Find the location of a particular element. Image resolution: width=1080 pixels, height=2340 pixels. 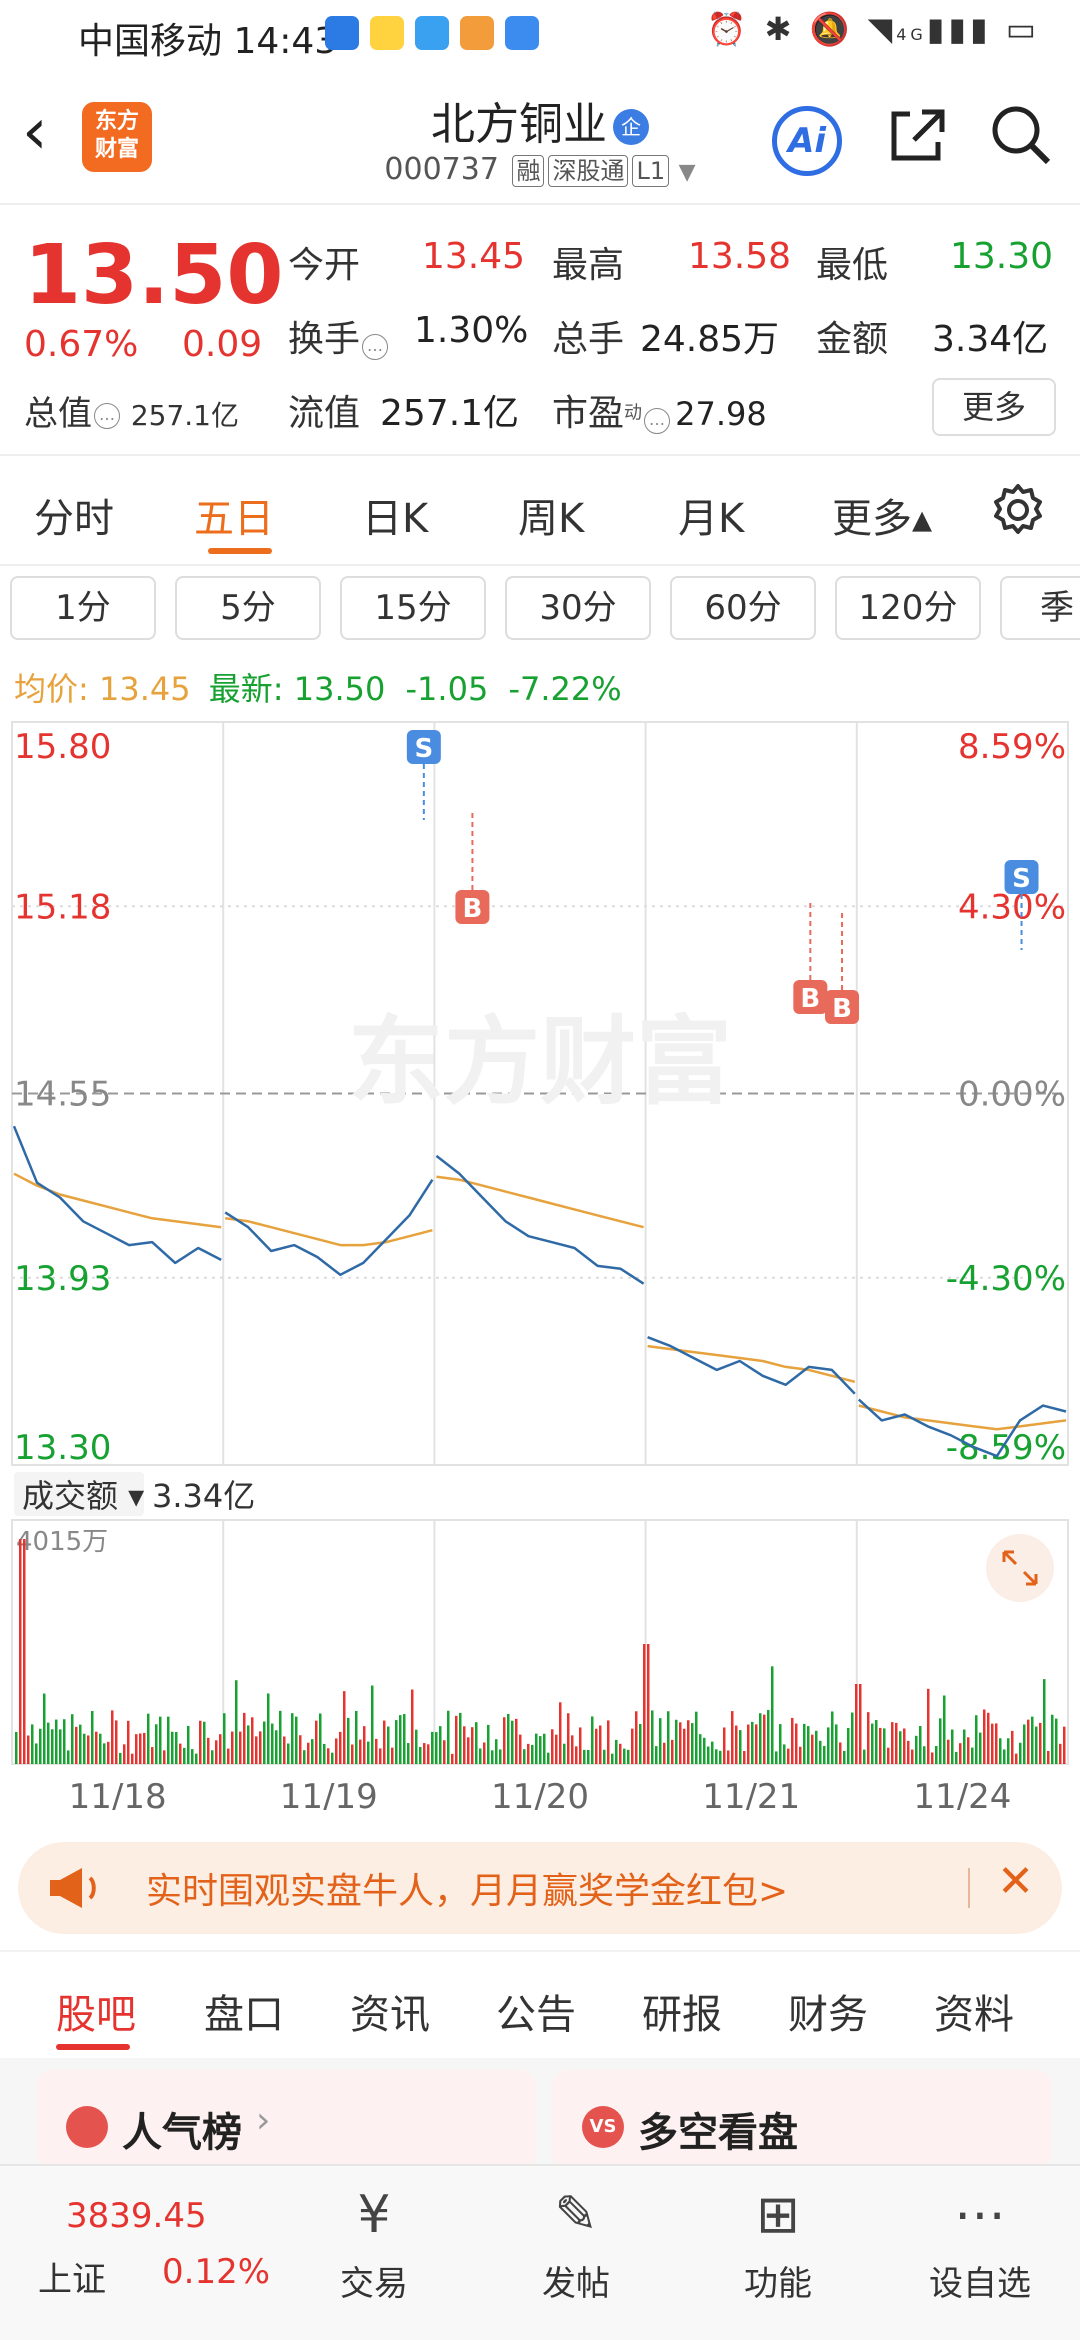

tab-finance: 财务 is located at coordinates (828, 2015).